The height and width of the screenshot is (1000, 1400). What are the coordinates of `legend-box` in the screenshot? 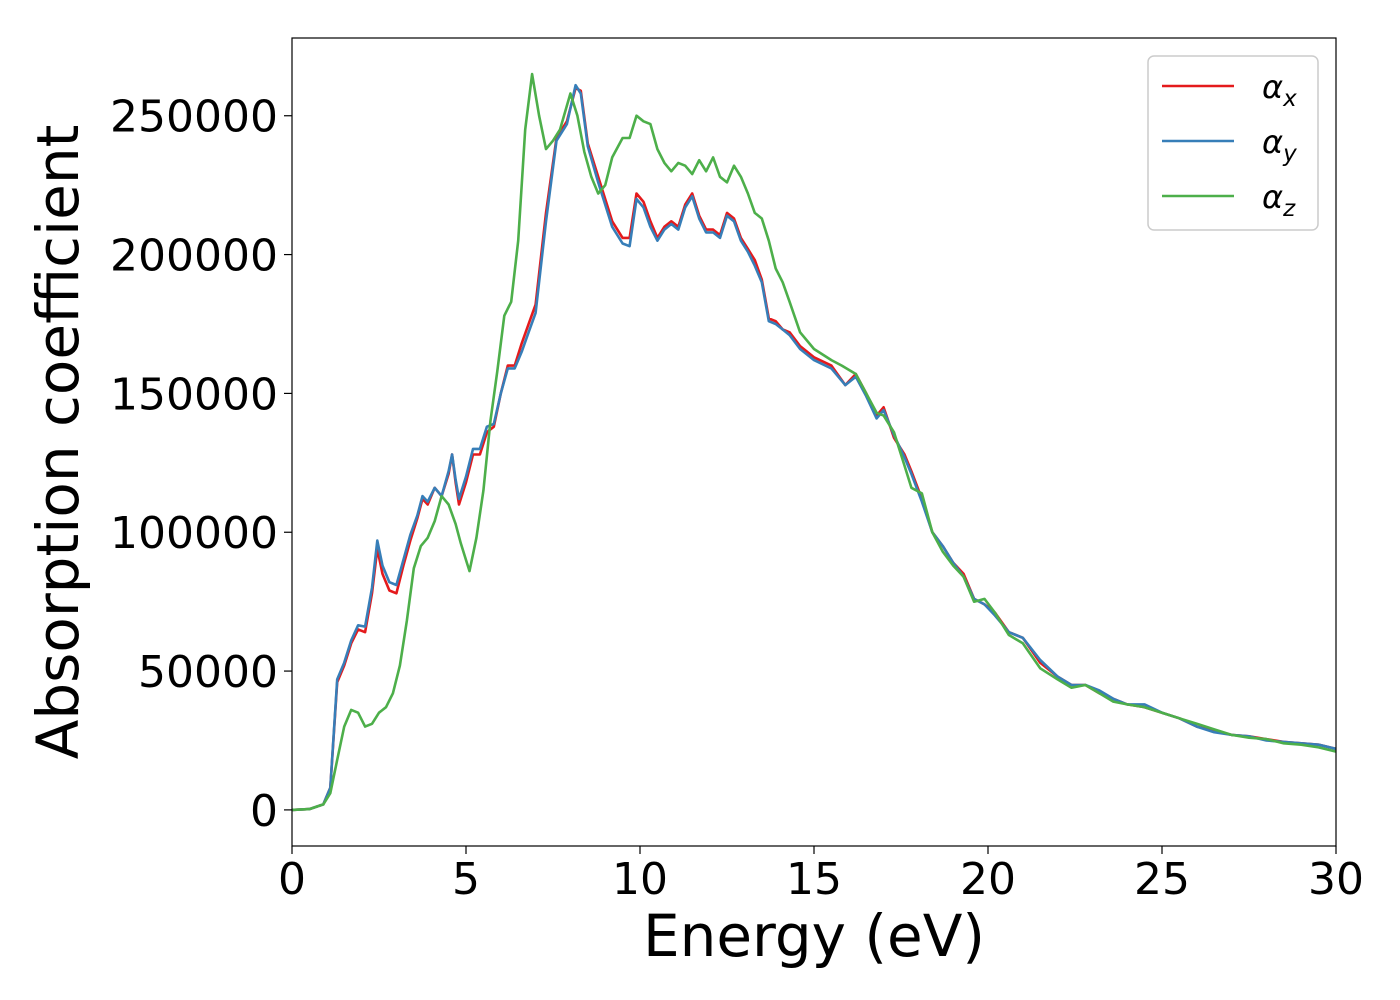 It's located at (1233, 143).